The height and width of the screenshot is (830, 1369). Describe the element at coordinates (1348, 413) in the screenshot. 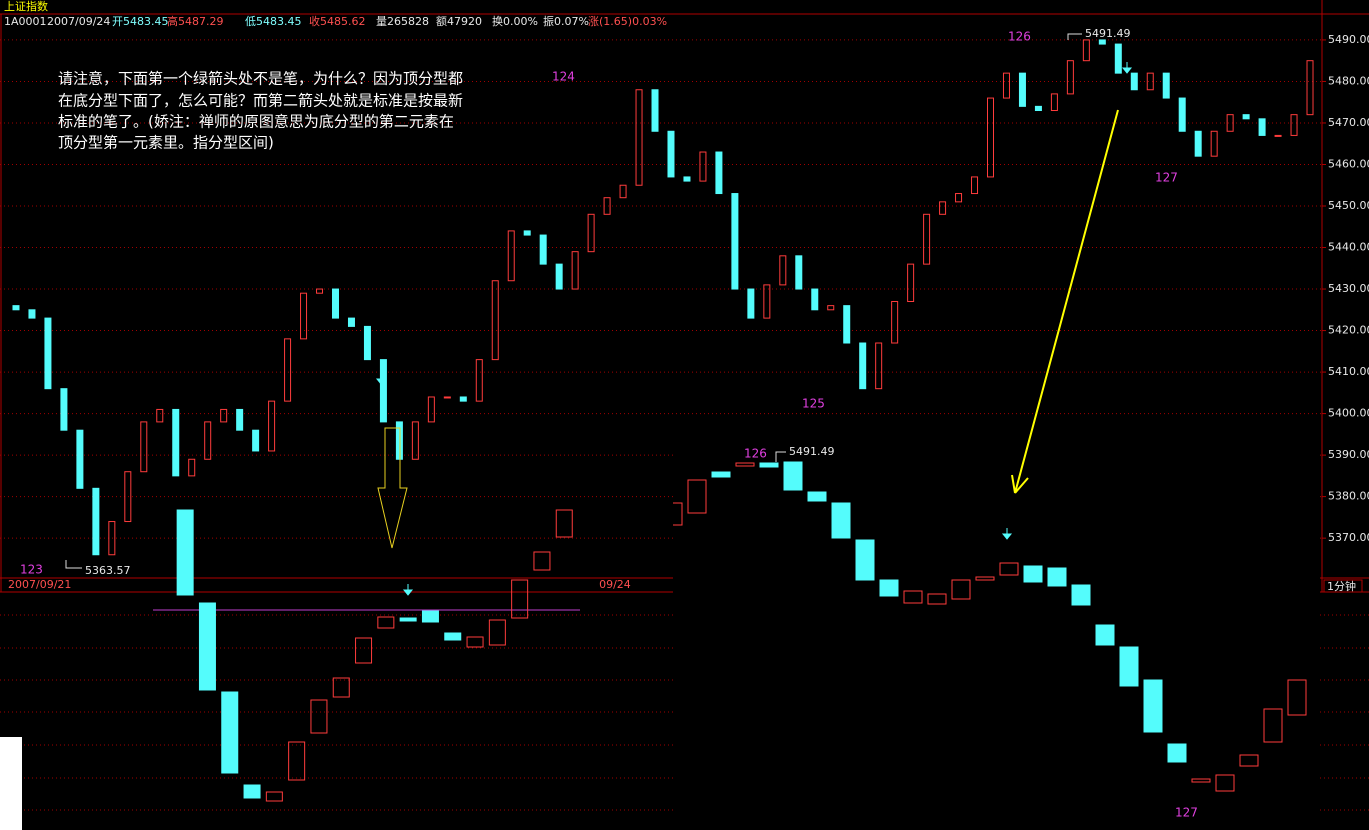

I see `y-tick-label: 5400.00` at that location.